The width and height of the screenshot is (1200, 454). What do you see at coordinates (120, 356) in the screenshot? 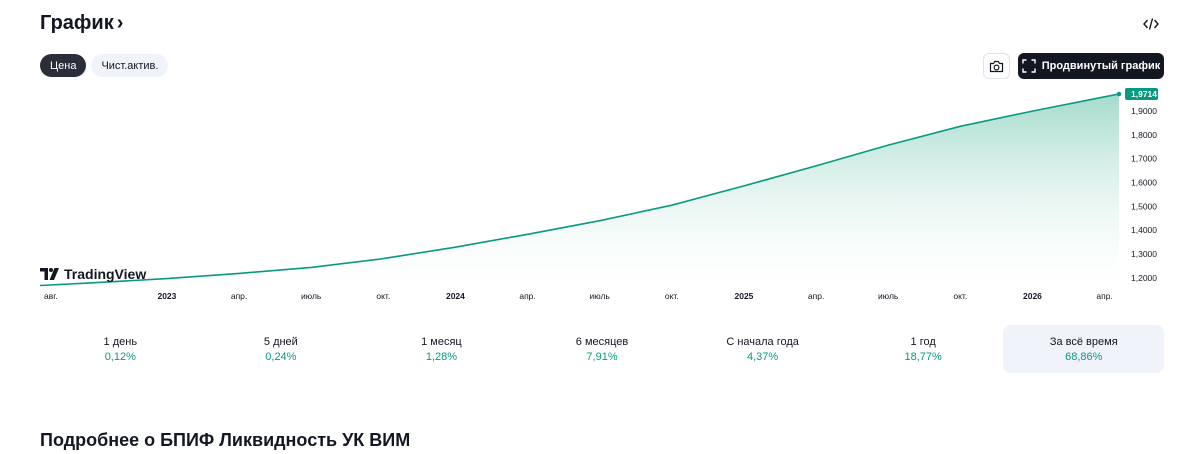
I see `period-change-value: 0,12%` at bounding box center [120, 356].